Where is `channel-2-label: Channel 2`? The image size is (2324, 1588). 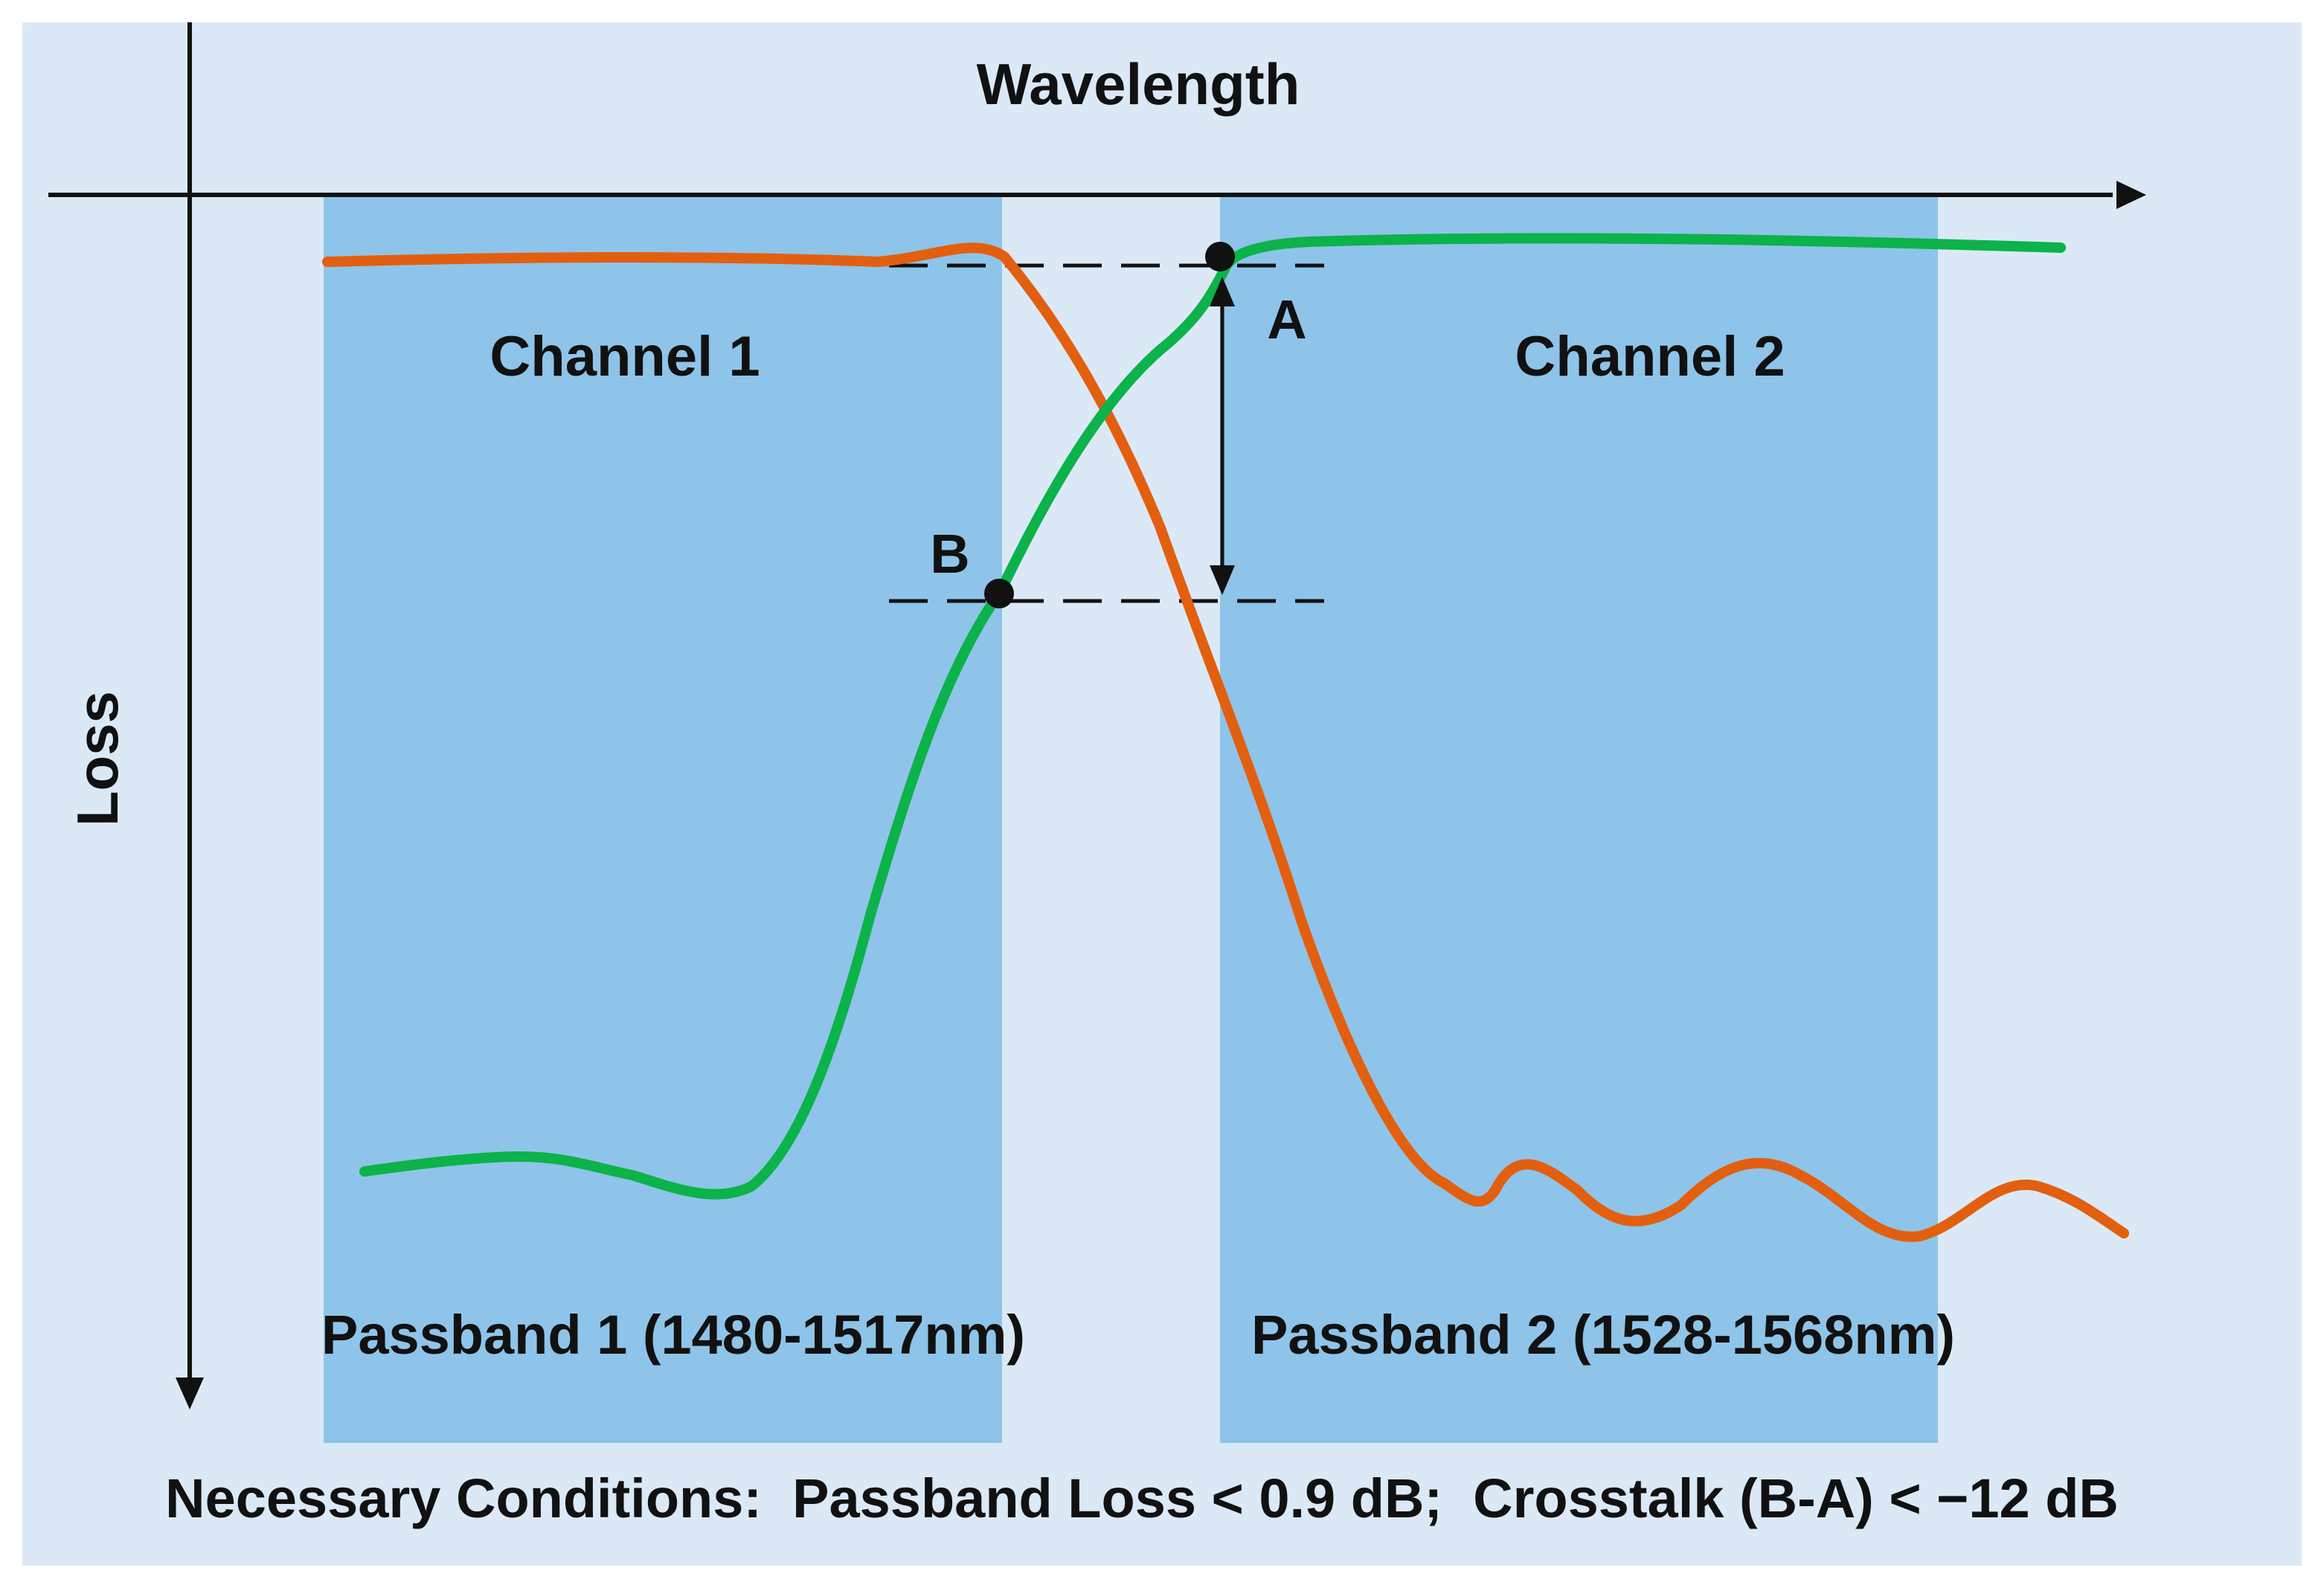 channel-2-label: Channel 2 is located at coordinates (1650, 356).